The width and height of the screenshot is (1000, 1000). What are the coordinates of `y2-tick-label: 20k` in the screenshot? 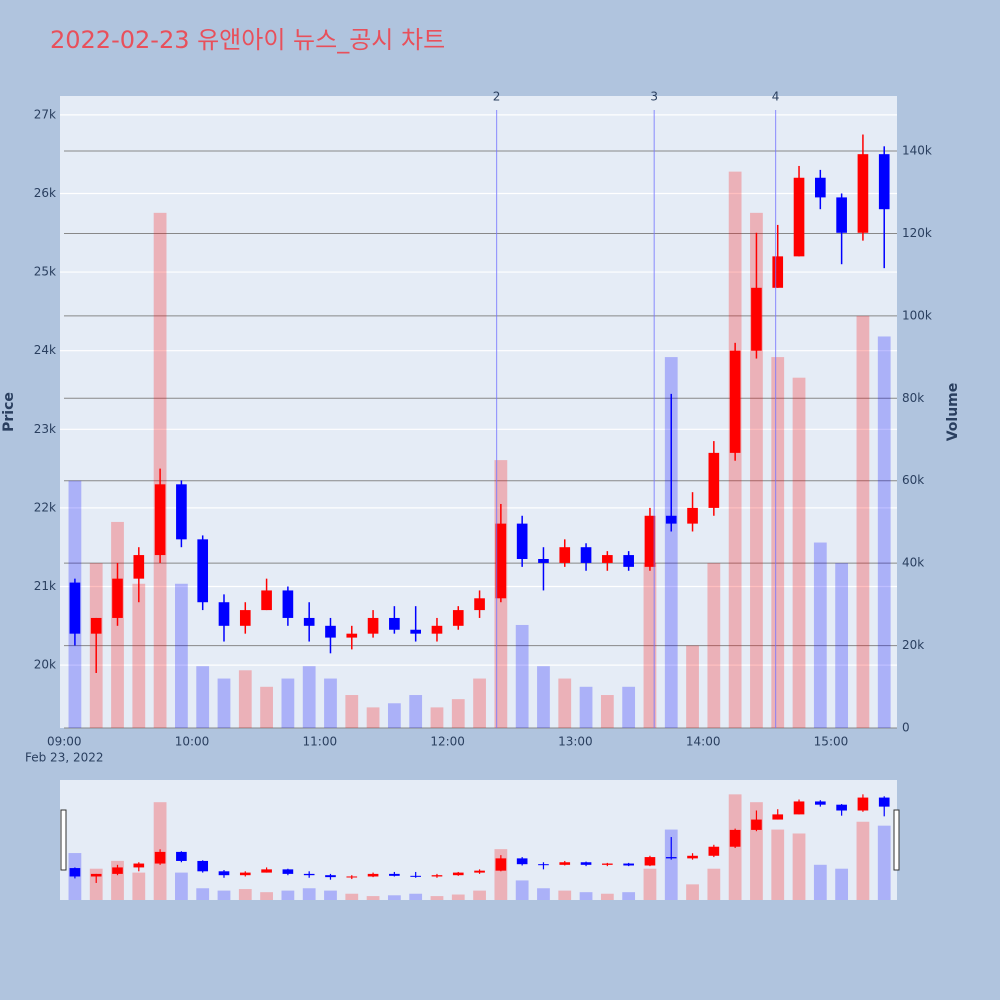 It's located at (913, 645).